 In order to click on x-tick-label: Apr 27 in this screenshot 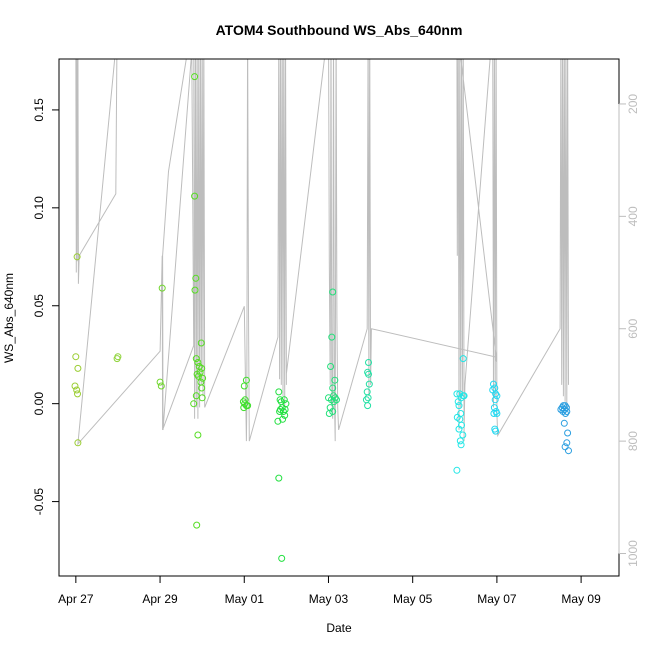, I will do `click(76, 599)`.